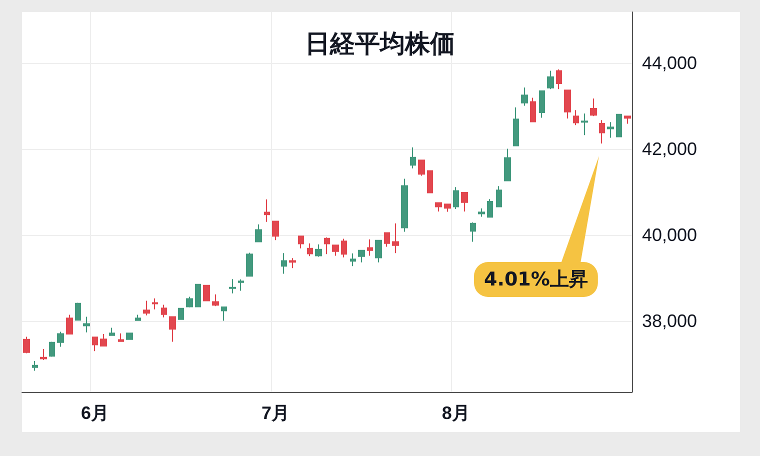 The height and width of the screenshot is (456, 760). I want to click on x-tick-label: 7月, so click(275, 413).